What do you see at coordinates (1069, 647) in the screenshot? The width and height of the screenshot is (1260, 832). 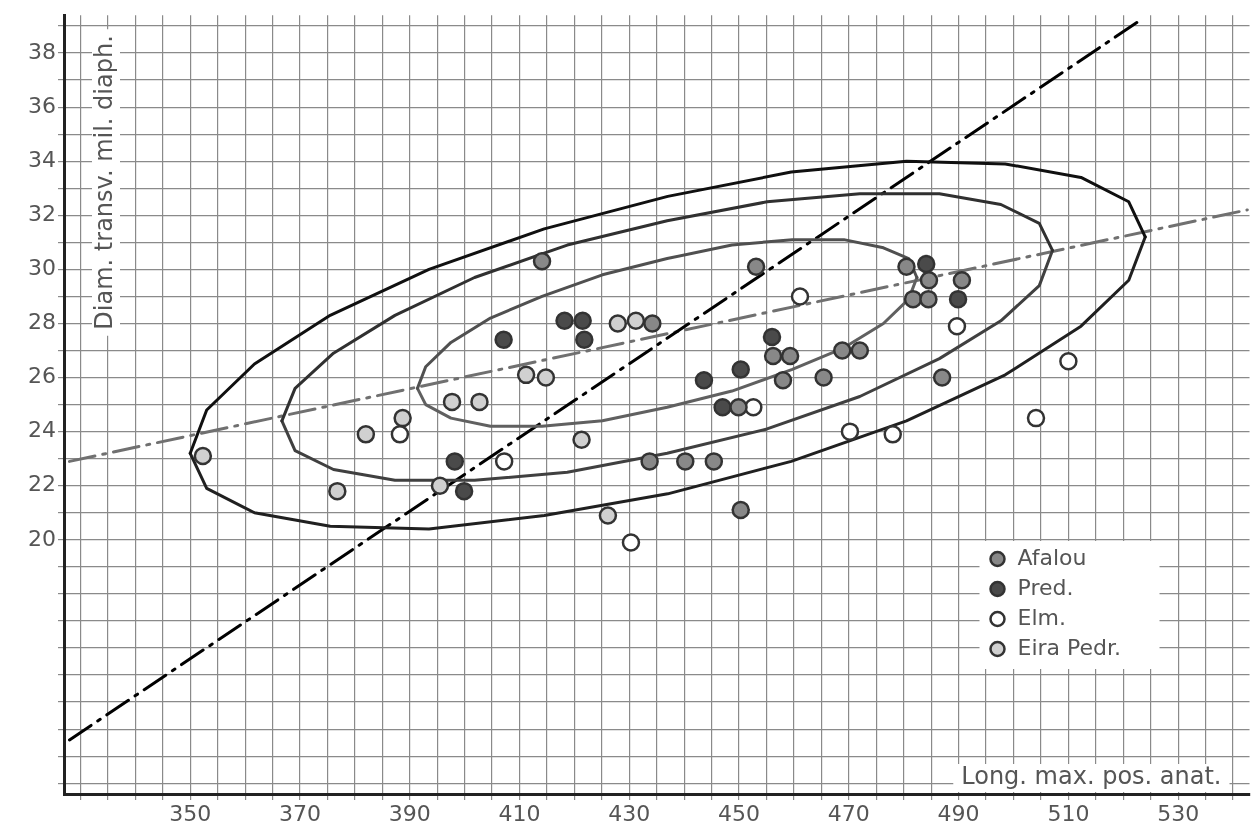 I see `legend-label: Eira Pedr.` at bounding box center [1069, 647].